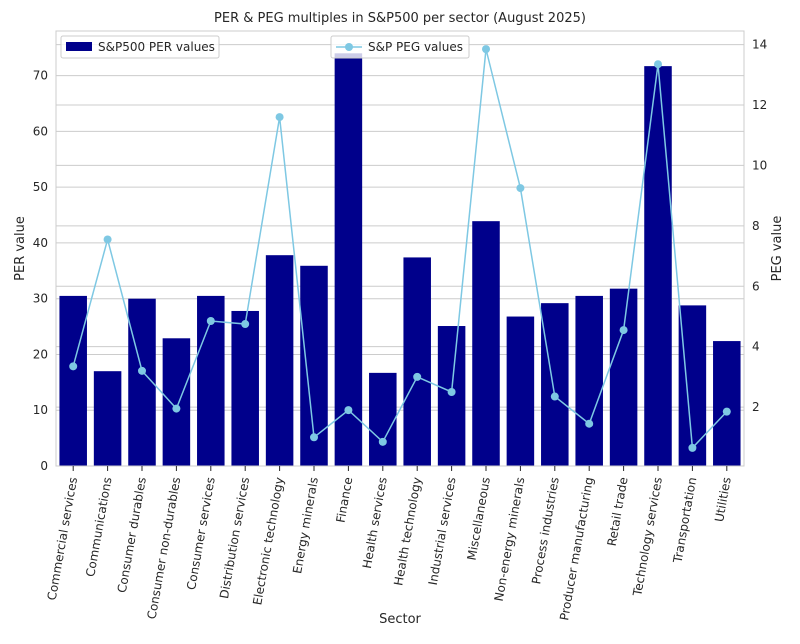  Describe the element at coordinates (510, 539) in the screenshot. I see `x-tick-label: Non-energy minerals` at that location.